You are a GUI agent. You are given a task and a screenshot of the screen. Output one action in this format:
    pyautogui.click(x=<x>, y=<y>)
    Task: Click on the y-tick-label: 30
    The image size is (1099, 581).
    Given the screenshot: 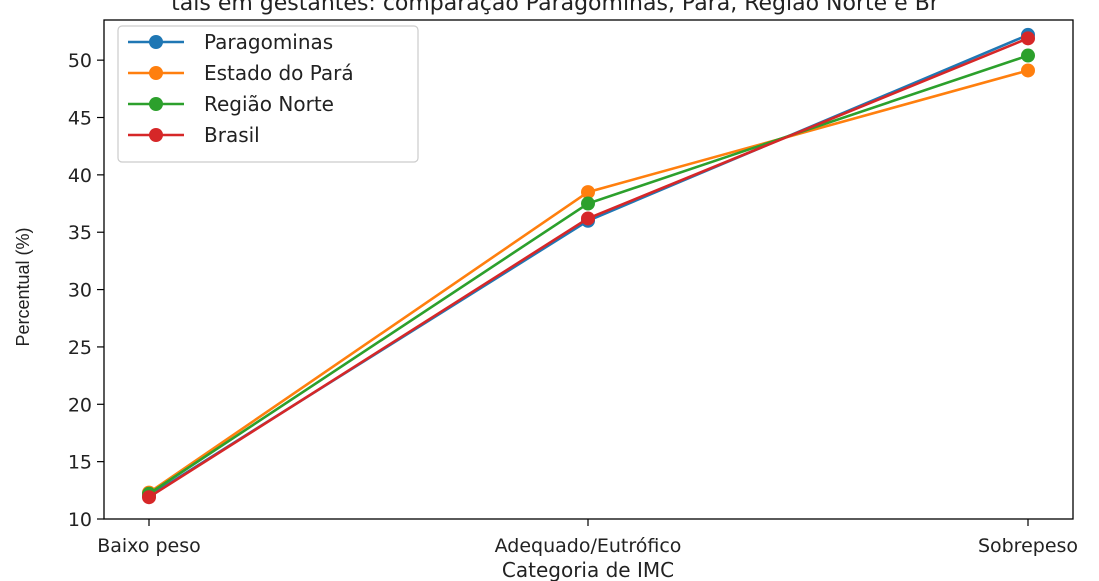 What is the action you would take?
    pyautogui.click(x=80, y=291)
    